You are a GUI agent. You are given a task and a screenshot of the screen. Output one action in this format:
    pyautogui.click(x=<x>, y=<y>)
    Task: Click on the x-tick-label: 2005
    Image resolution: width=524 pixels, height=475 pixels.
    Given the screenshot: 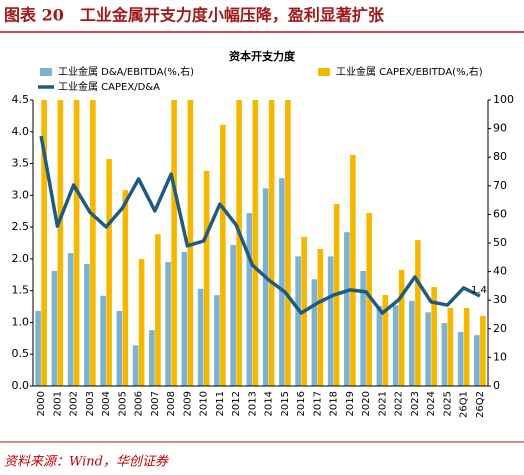 What is the action you would take?
    pyautogui.click(x=122, y=403)
    